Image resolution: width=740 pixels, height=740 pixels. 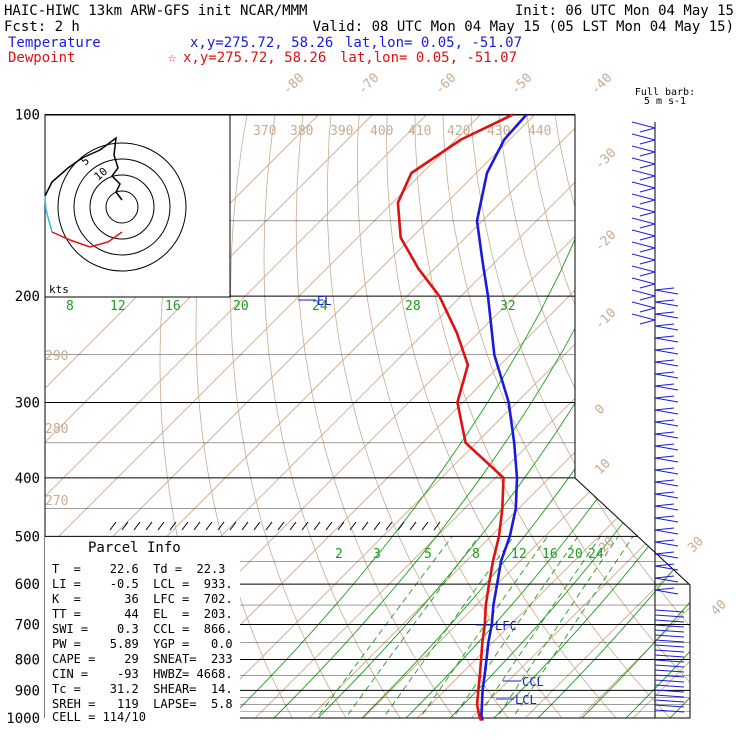 I want to click on dewpoint-star-icon: ☆, so click(x=172, y=58).